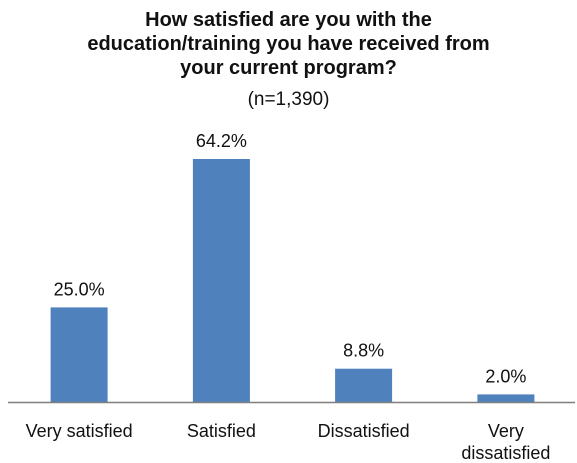 Image resolution: width=577 pixels, height=463 pixels. Describe the element at coordinates (221, 141) in the screenshot. I see `data-label-satisfied: 64.2%` at that location.